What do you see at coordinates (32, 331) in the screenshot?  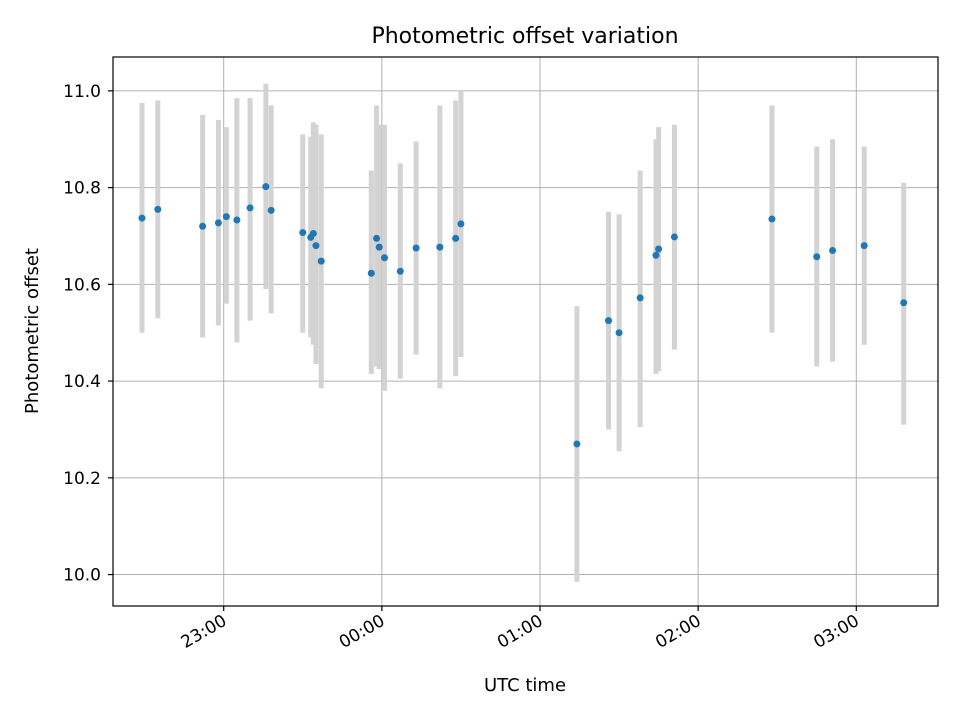 I see `y-axis-label: Photometric offset` at bounding box center [32, 331].